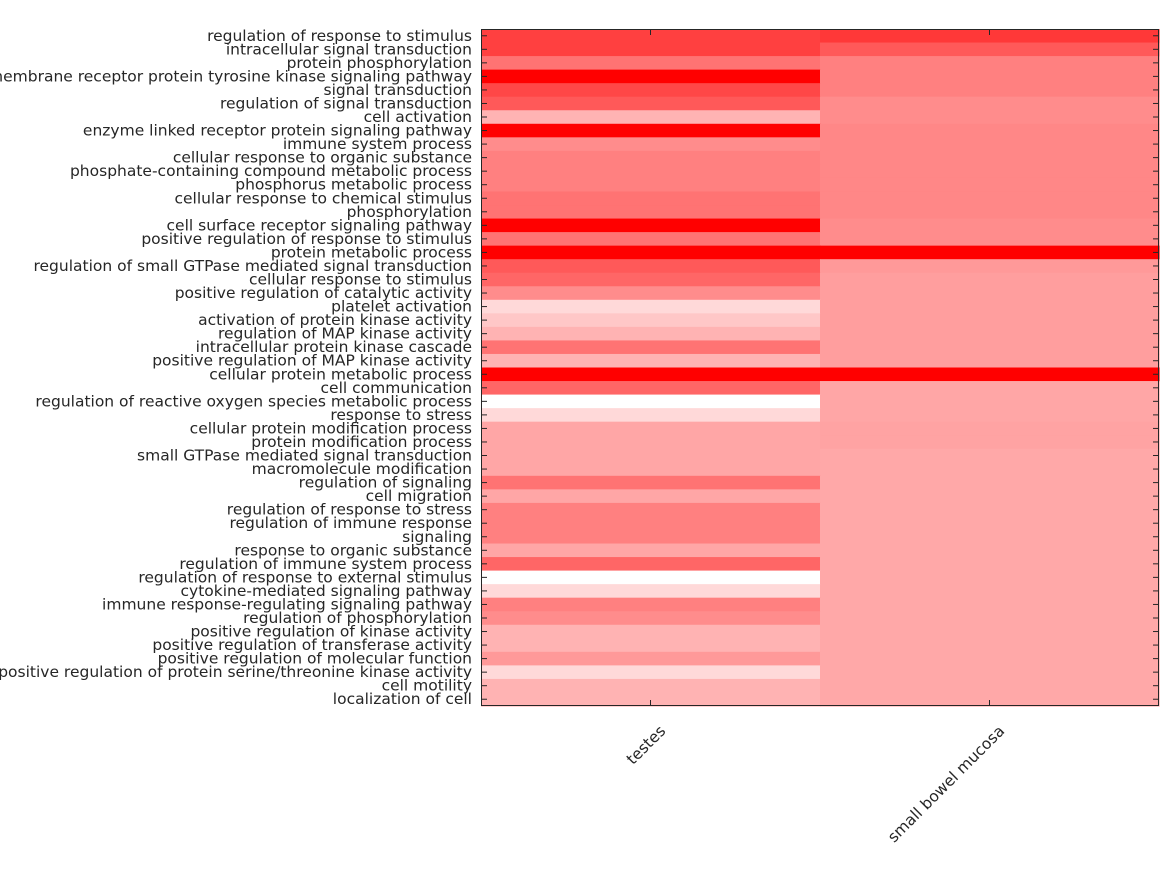  What do you see at coordinates (350, 523) in the screenshot?
I see `row-label: regulation of immune response` at bounding box center [350, 523].